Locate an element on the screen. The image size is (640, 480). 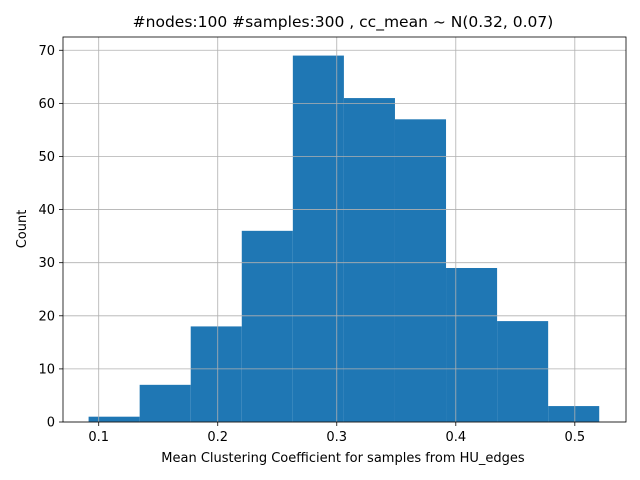
x-tick-label: 0.1 is located at coordinates (98, 437).